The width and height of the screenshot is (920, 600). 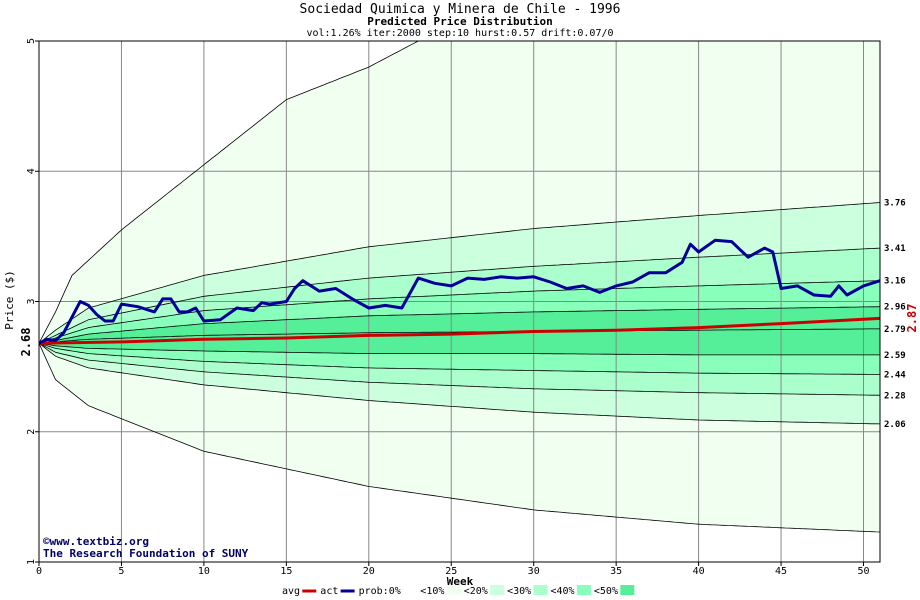 I want to click on legend: avg act prob:0% <10% <20% <30% <40% <50%, so click(x=458, y=591).